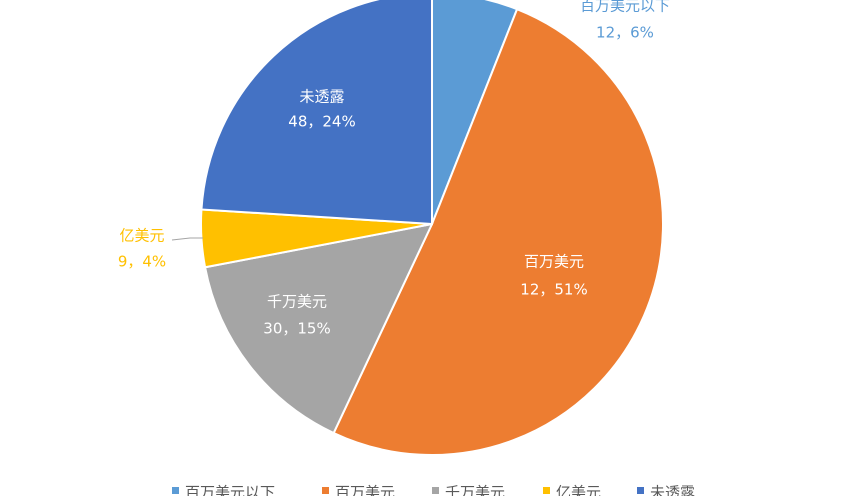 The height and width of the screenshot is (496, 864). I want to click on value-label: 30，15%, so click(296, 329).